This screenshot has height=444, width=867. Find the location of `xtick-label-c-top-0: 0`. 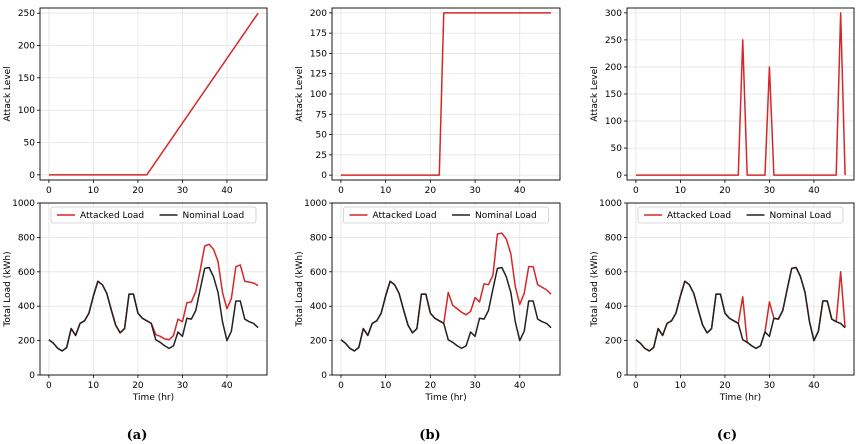

xtick-label-c-top-0: 0 is located at coordinates (636, 191).